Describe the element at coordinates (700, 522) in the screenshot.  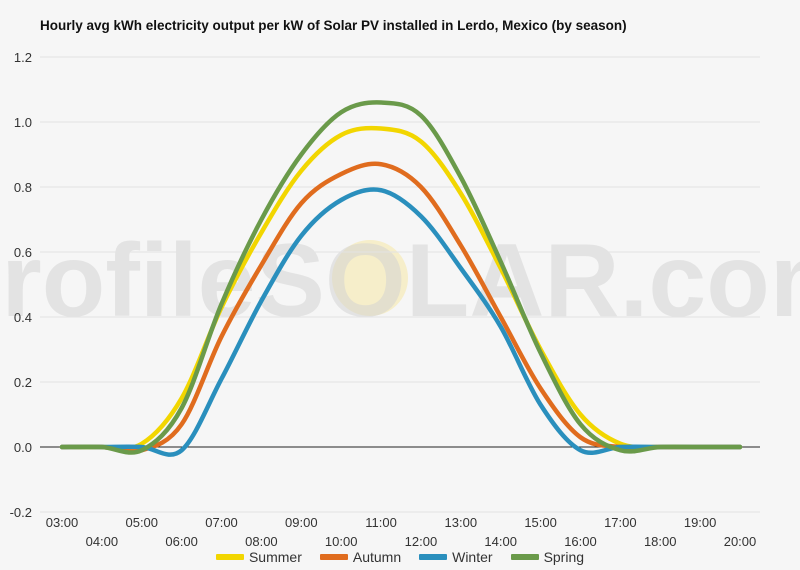
I see `x-tick-label: 19:00` at that location.